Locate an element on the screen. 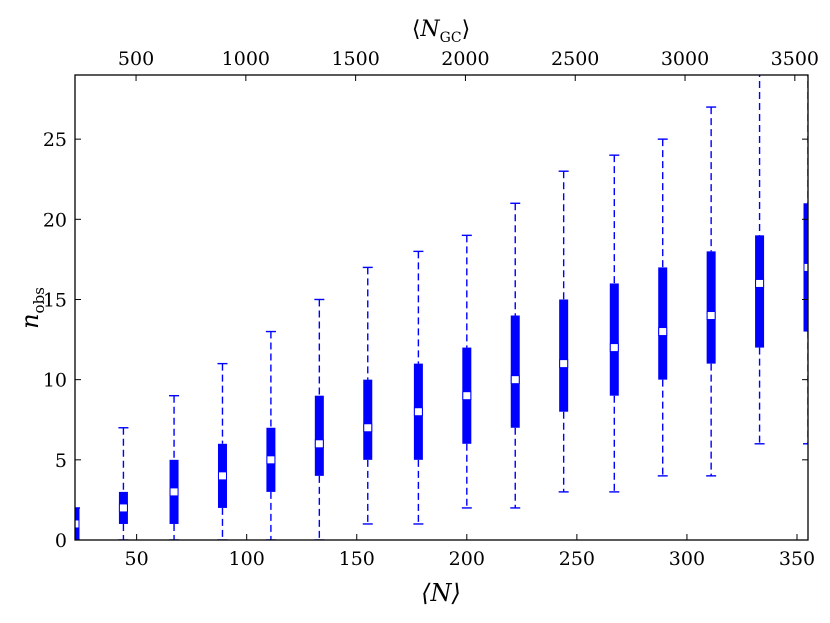  top-x-tick-label: 2500 is located at coordinates (575, 59).